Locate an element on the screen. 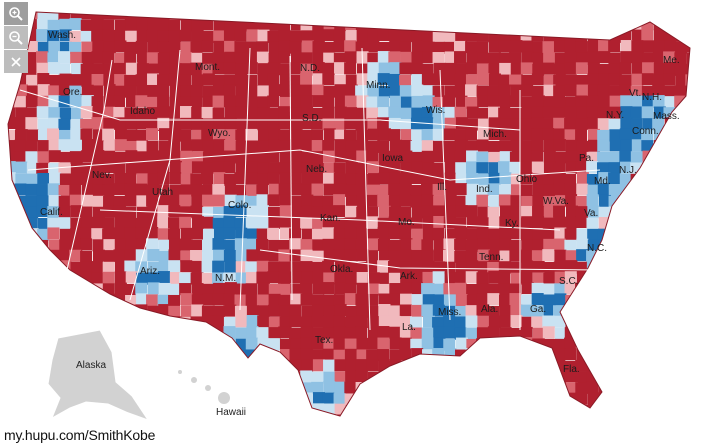 The image size is (720, 447). state-label-idaho: Idaho is located at coordinates (143, 111).